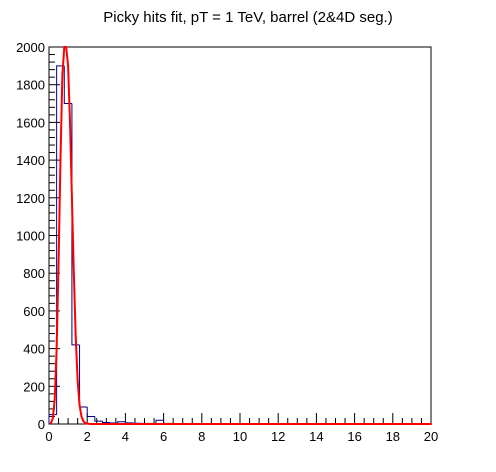 This screenshot has height=472, width=496. I want to click on x-tick-label: 12, so click(278, 436).